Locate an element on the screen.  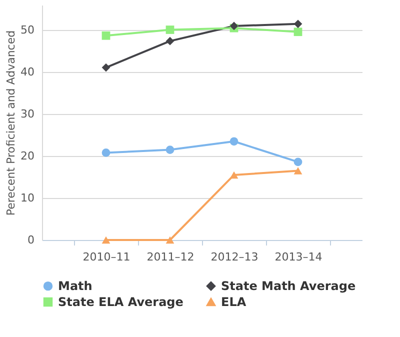
y-tick-label: 50 is located at coordinates (27, 30).